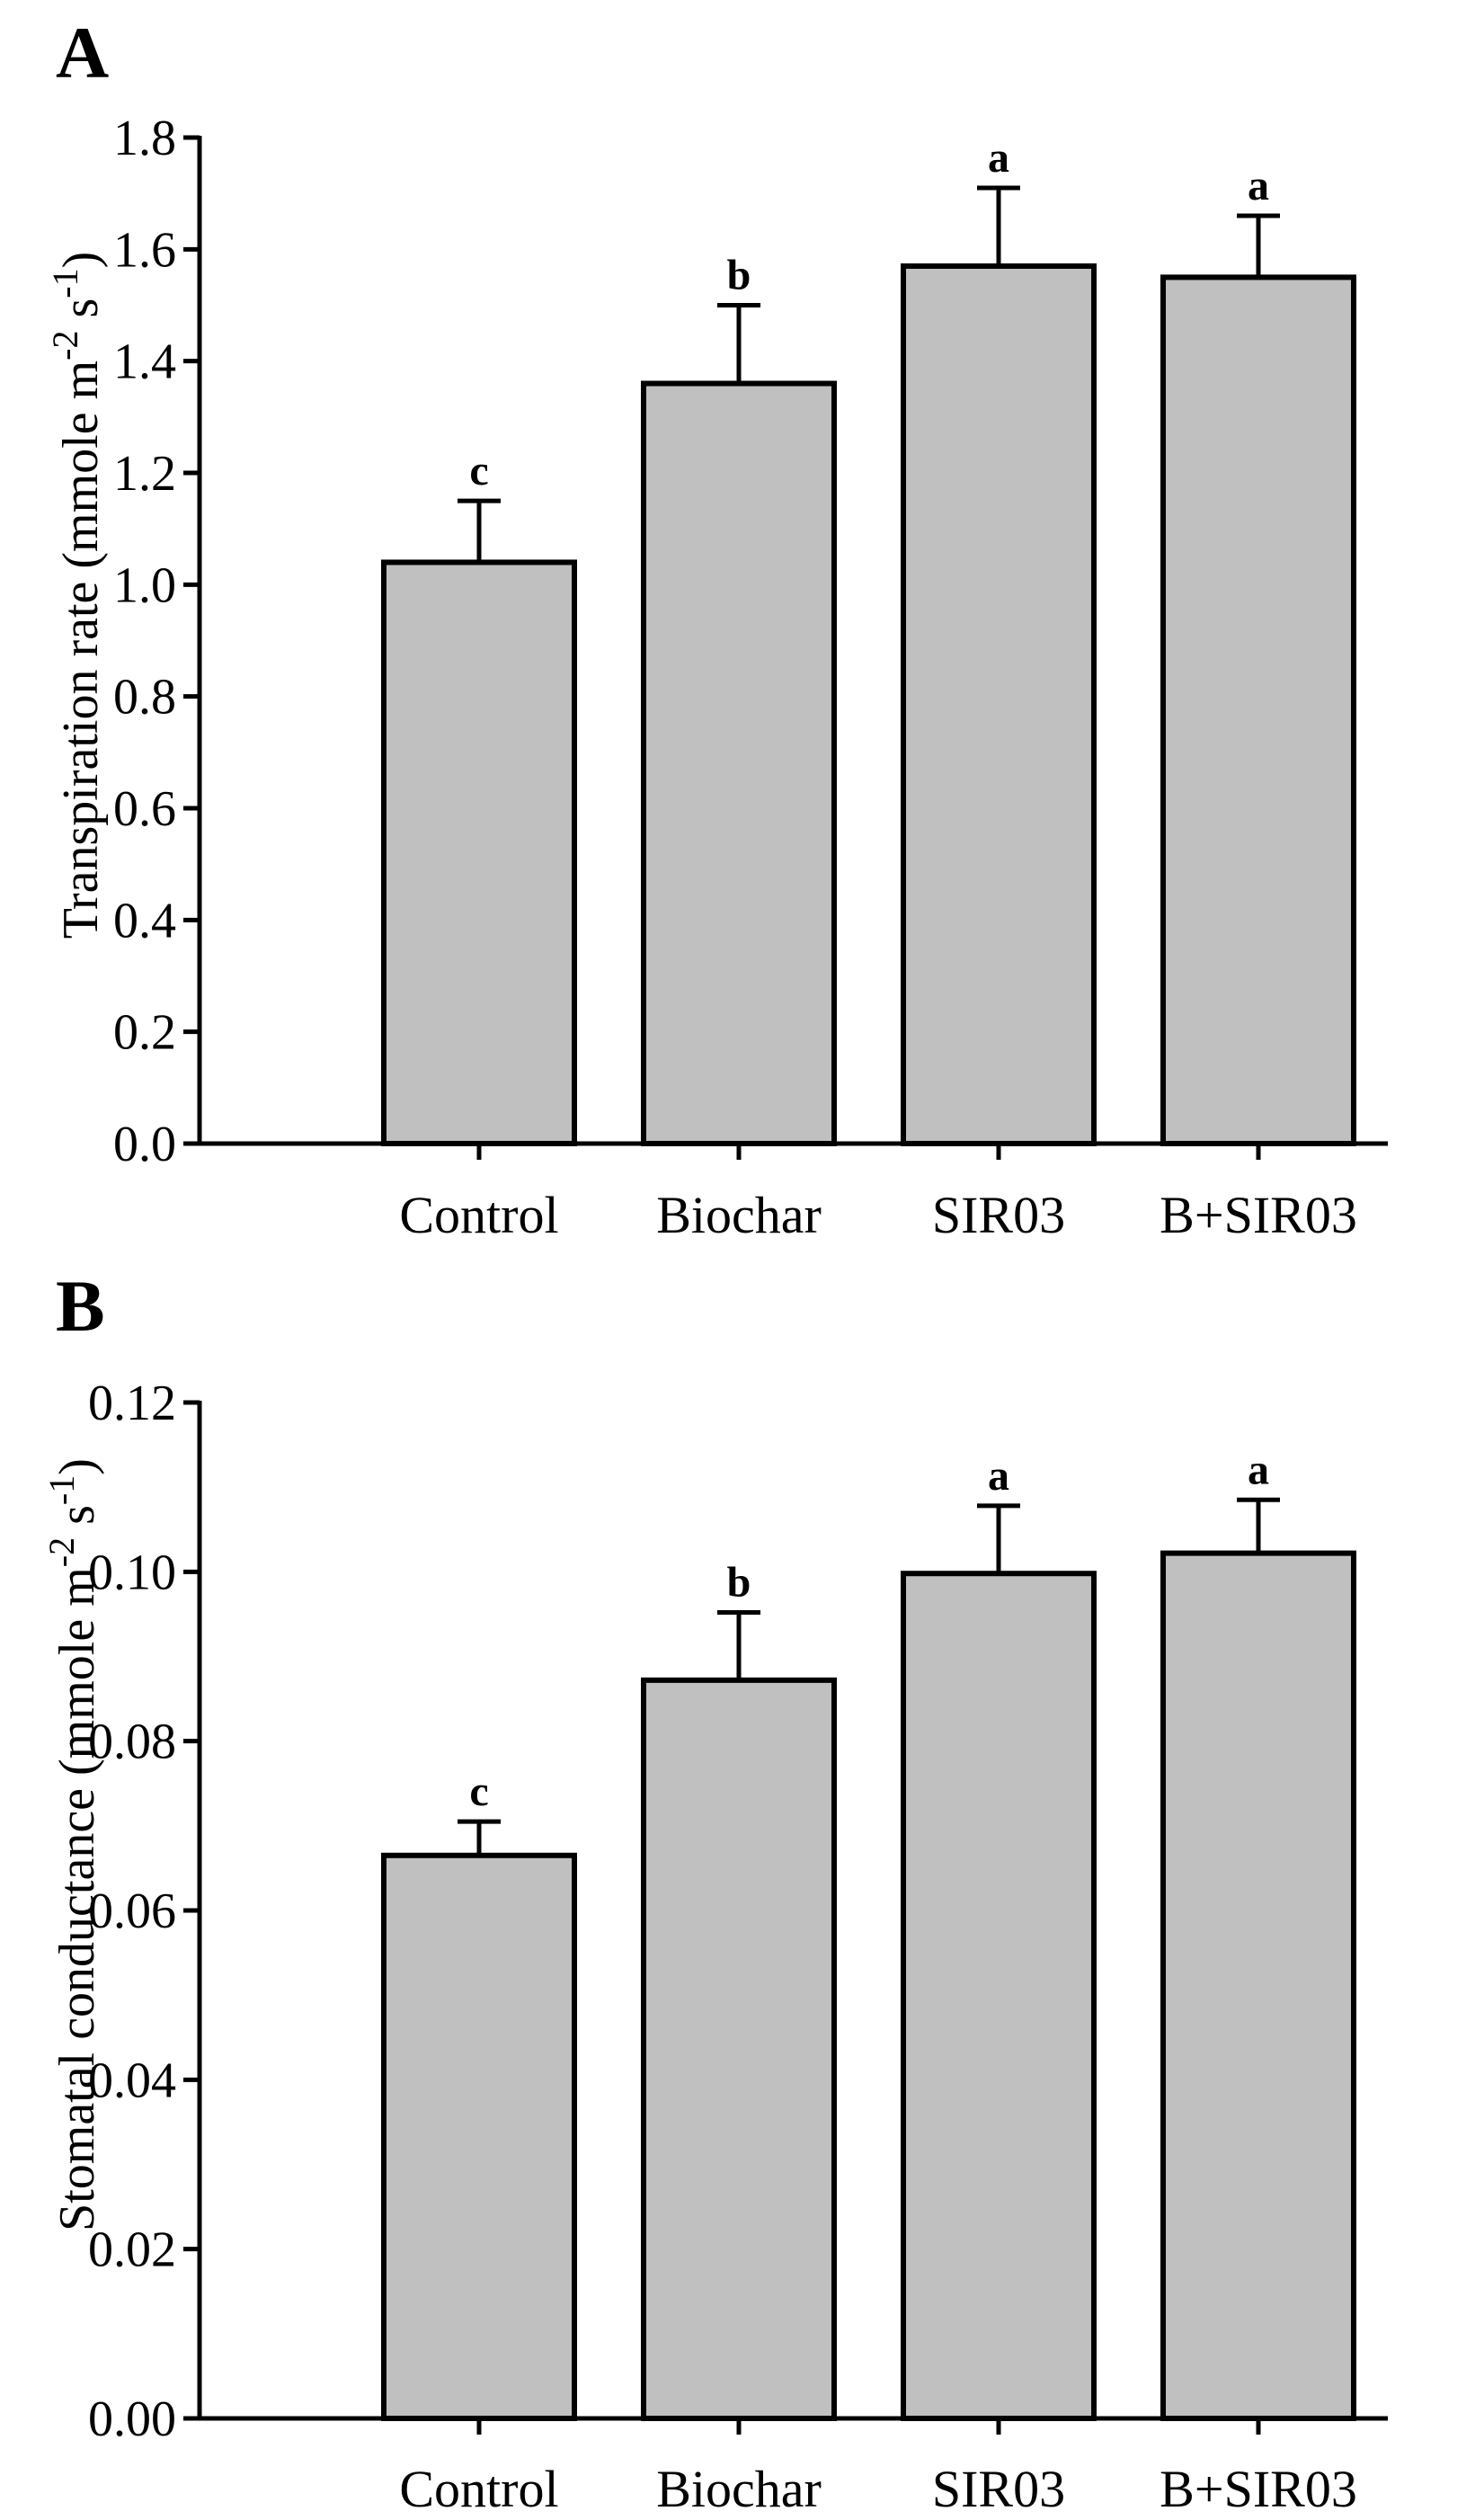 Image resolution: width=1484 pixels, height=2520 pixels. What do you see at coordinates (132, 2419) in the screenshot?
I see `y-tick-label-b: 0.00` at bounding box center [132, 2419].